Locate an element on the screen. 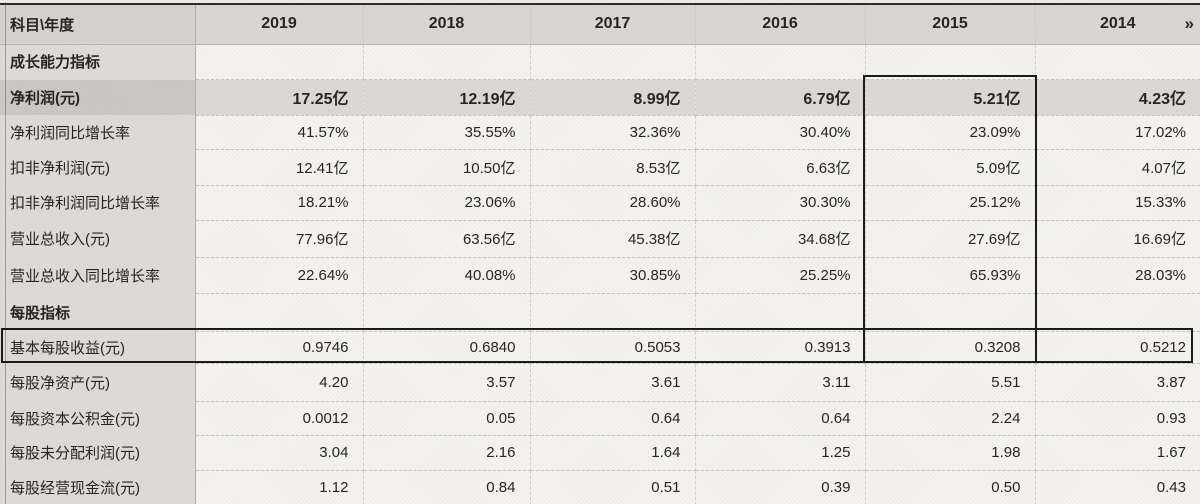  value-cell: 22.64% is located at coordinates (279, 275).